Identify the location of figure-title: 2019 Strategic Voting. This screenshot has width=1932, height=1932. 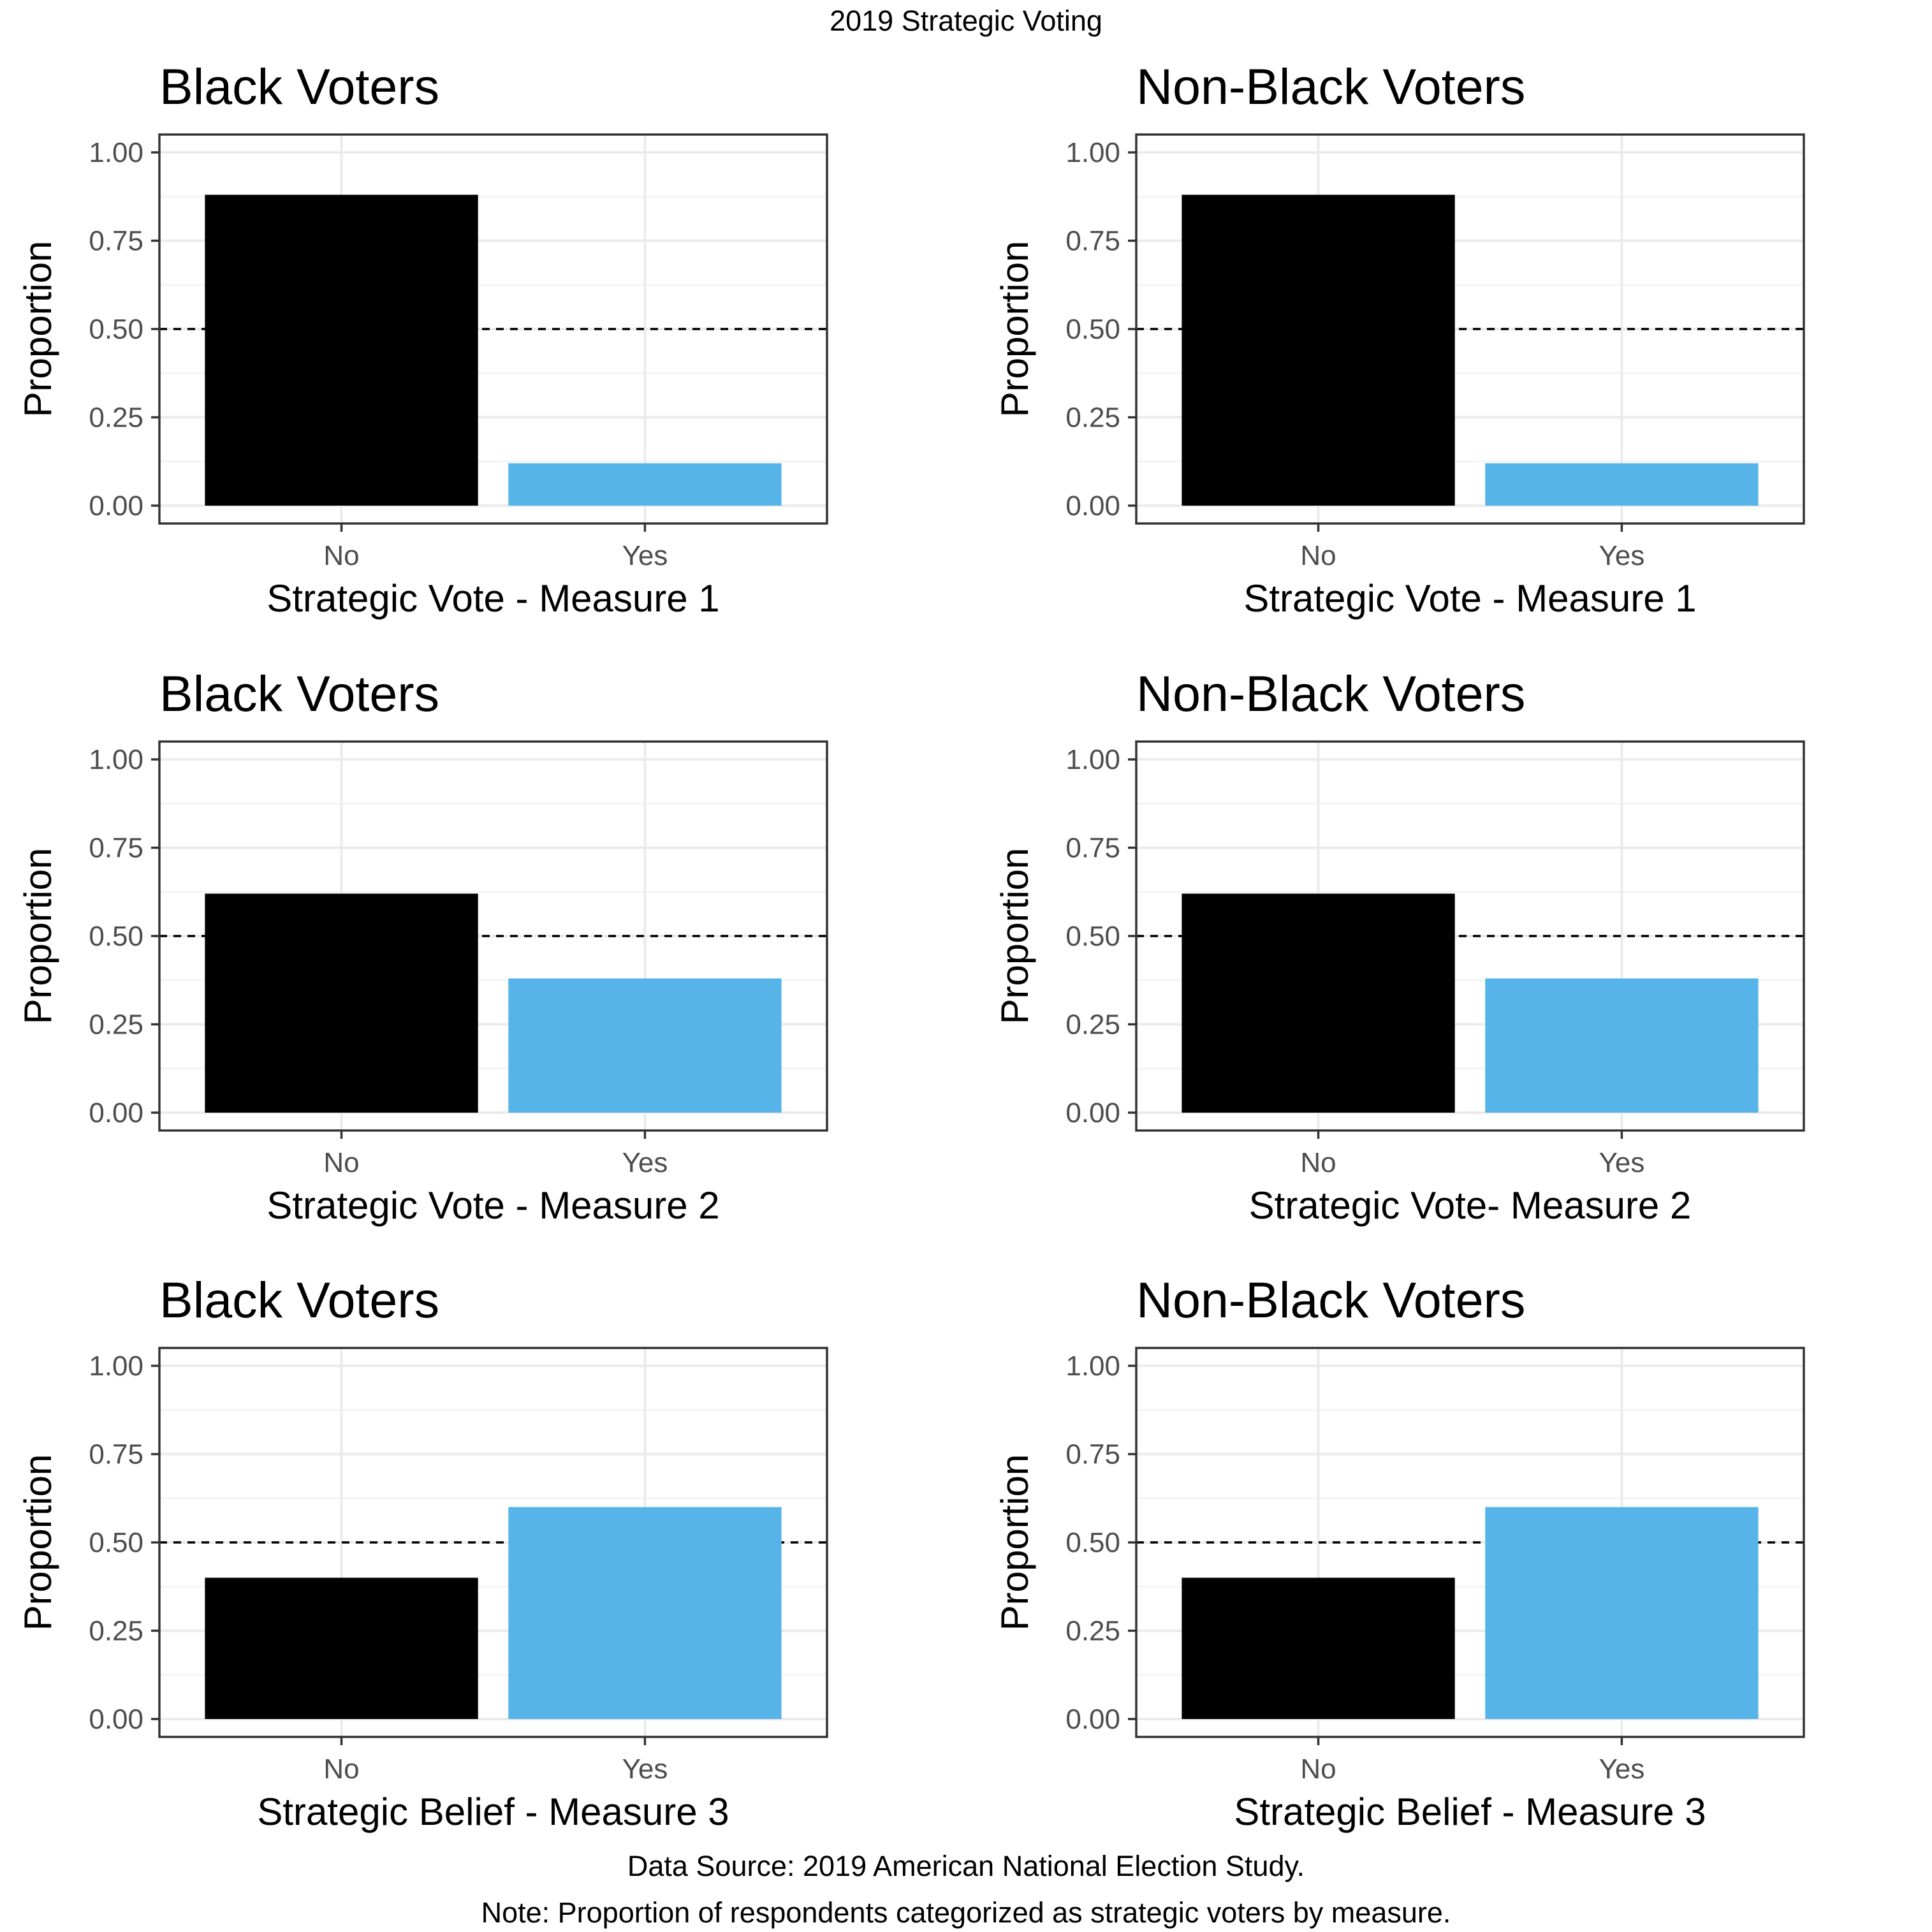
(966, 20).